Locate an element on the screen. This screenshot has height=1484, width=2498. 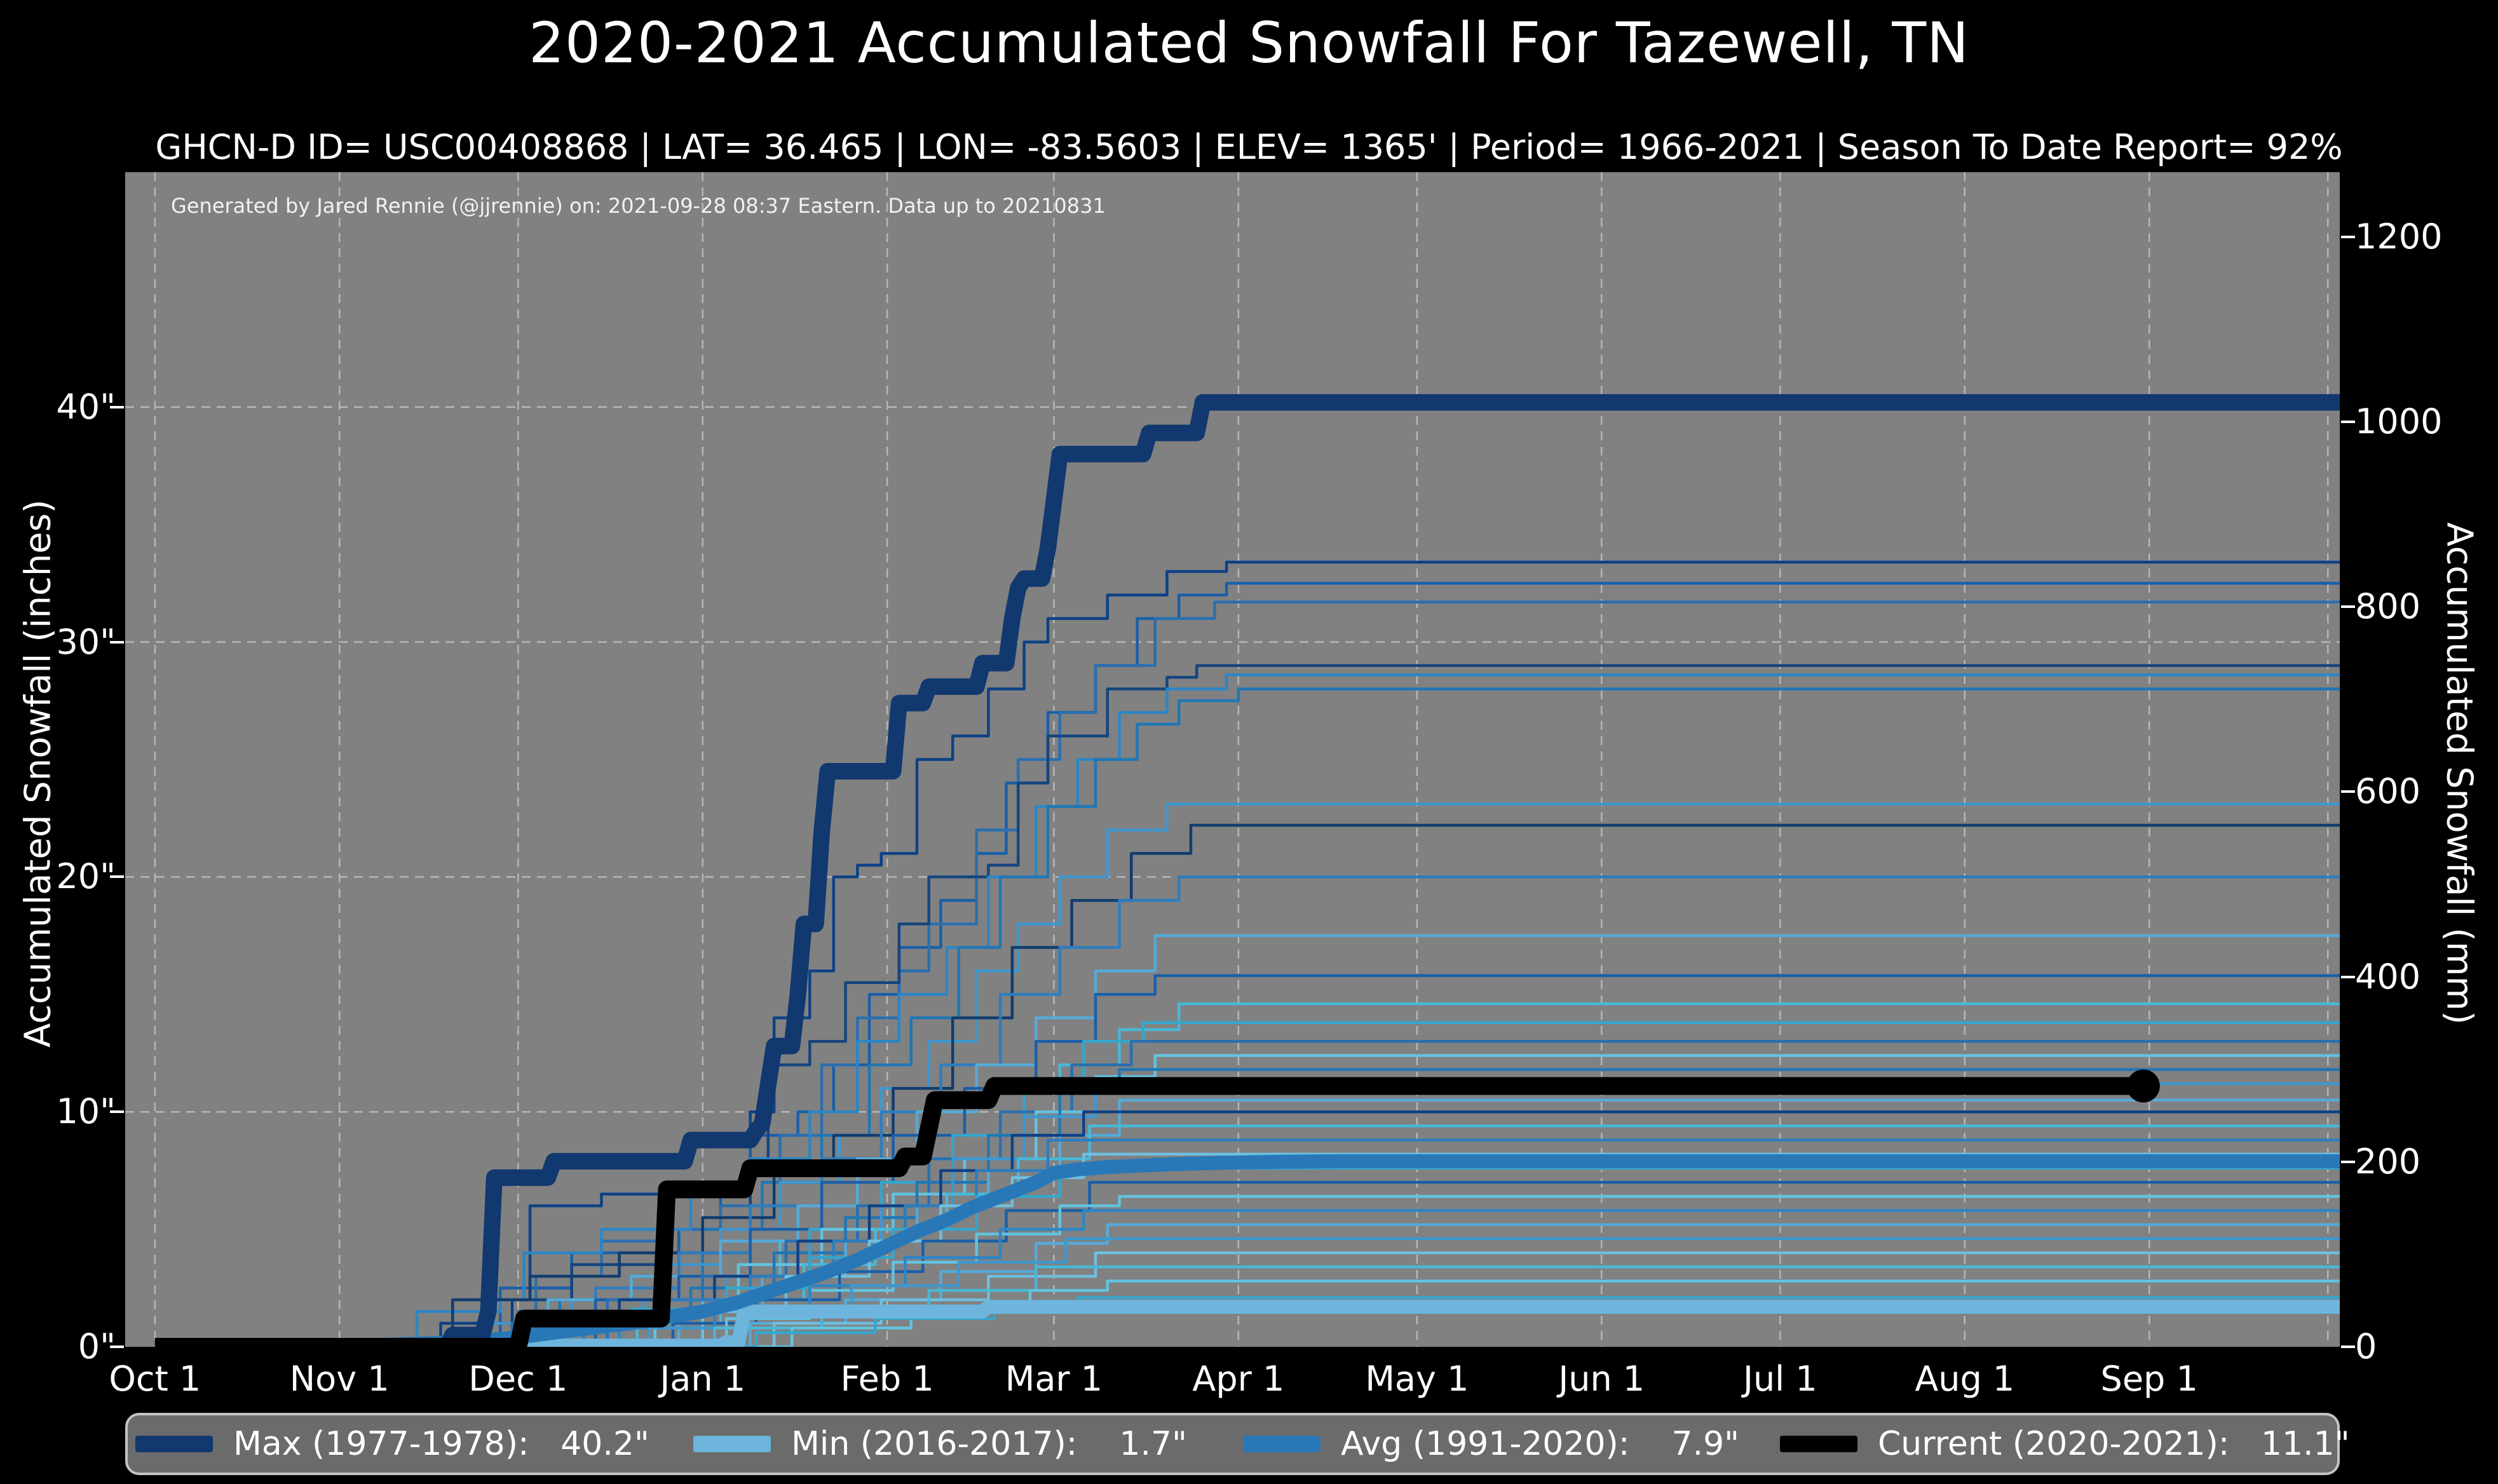
legend-item-avg: Avg (1991-2020): 7.9" is located at coordinates (1491, 1444).